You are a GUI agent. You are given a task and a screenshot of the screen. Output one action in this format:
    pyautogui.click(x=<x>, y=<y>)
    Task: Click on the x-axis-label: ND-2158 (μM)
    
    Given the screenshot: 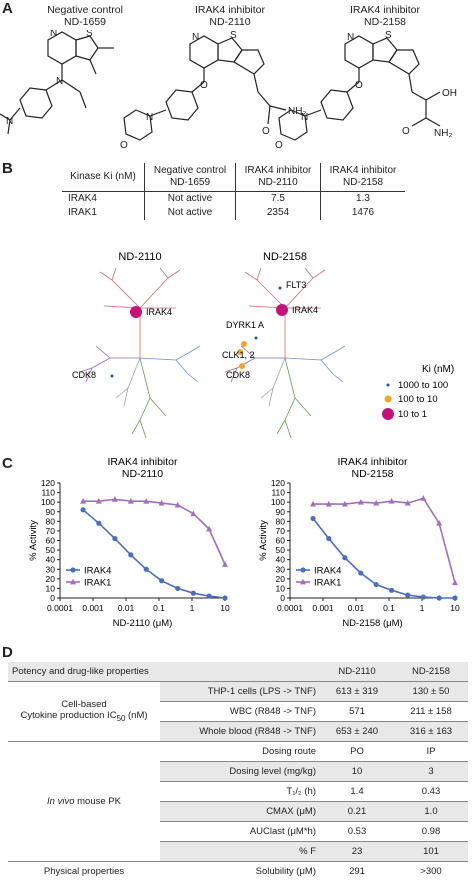 What is the action you would take?
    pyautogui.click(x=372, y=623)
    